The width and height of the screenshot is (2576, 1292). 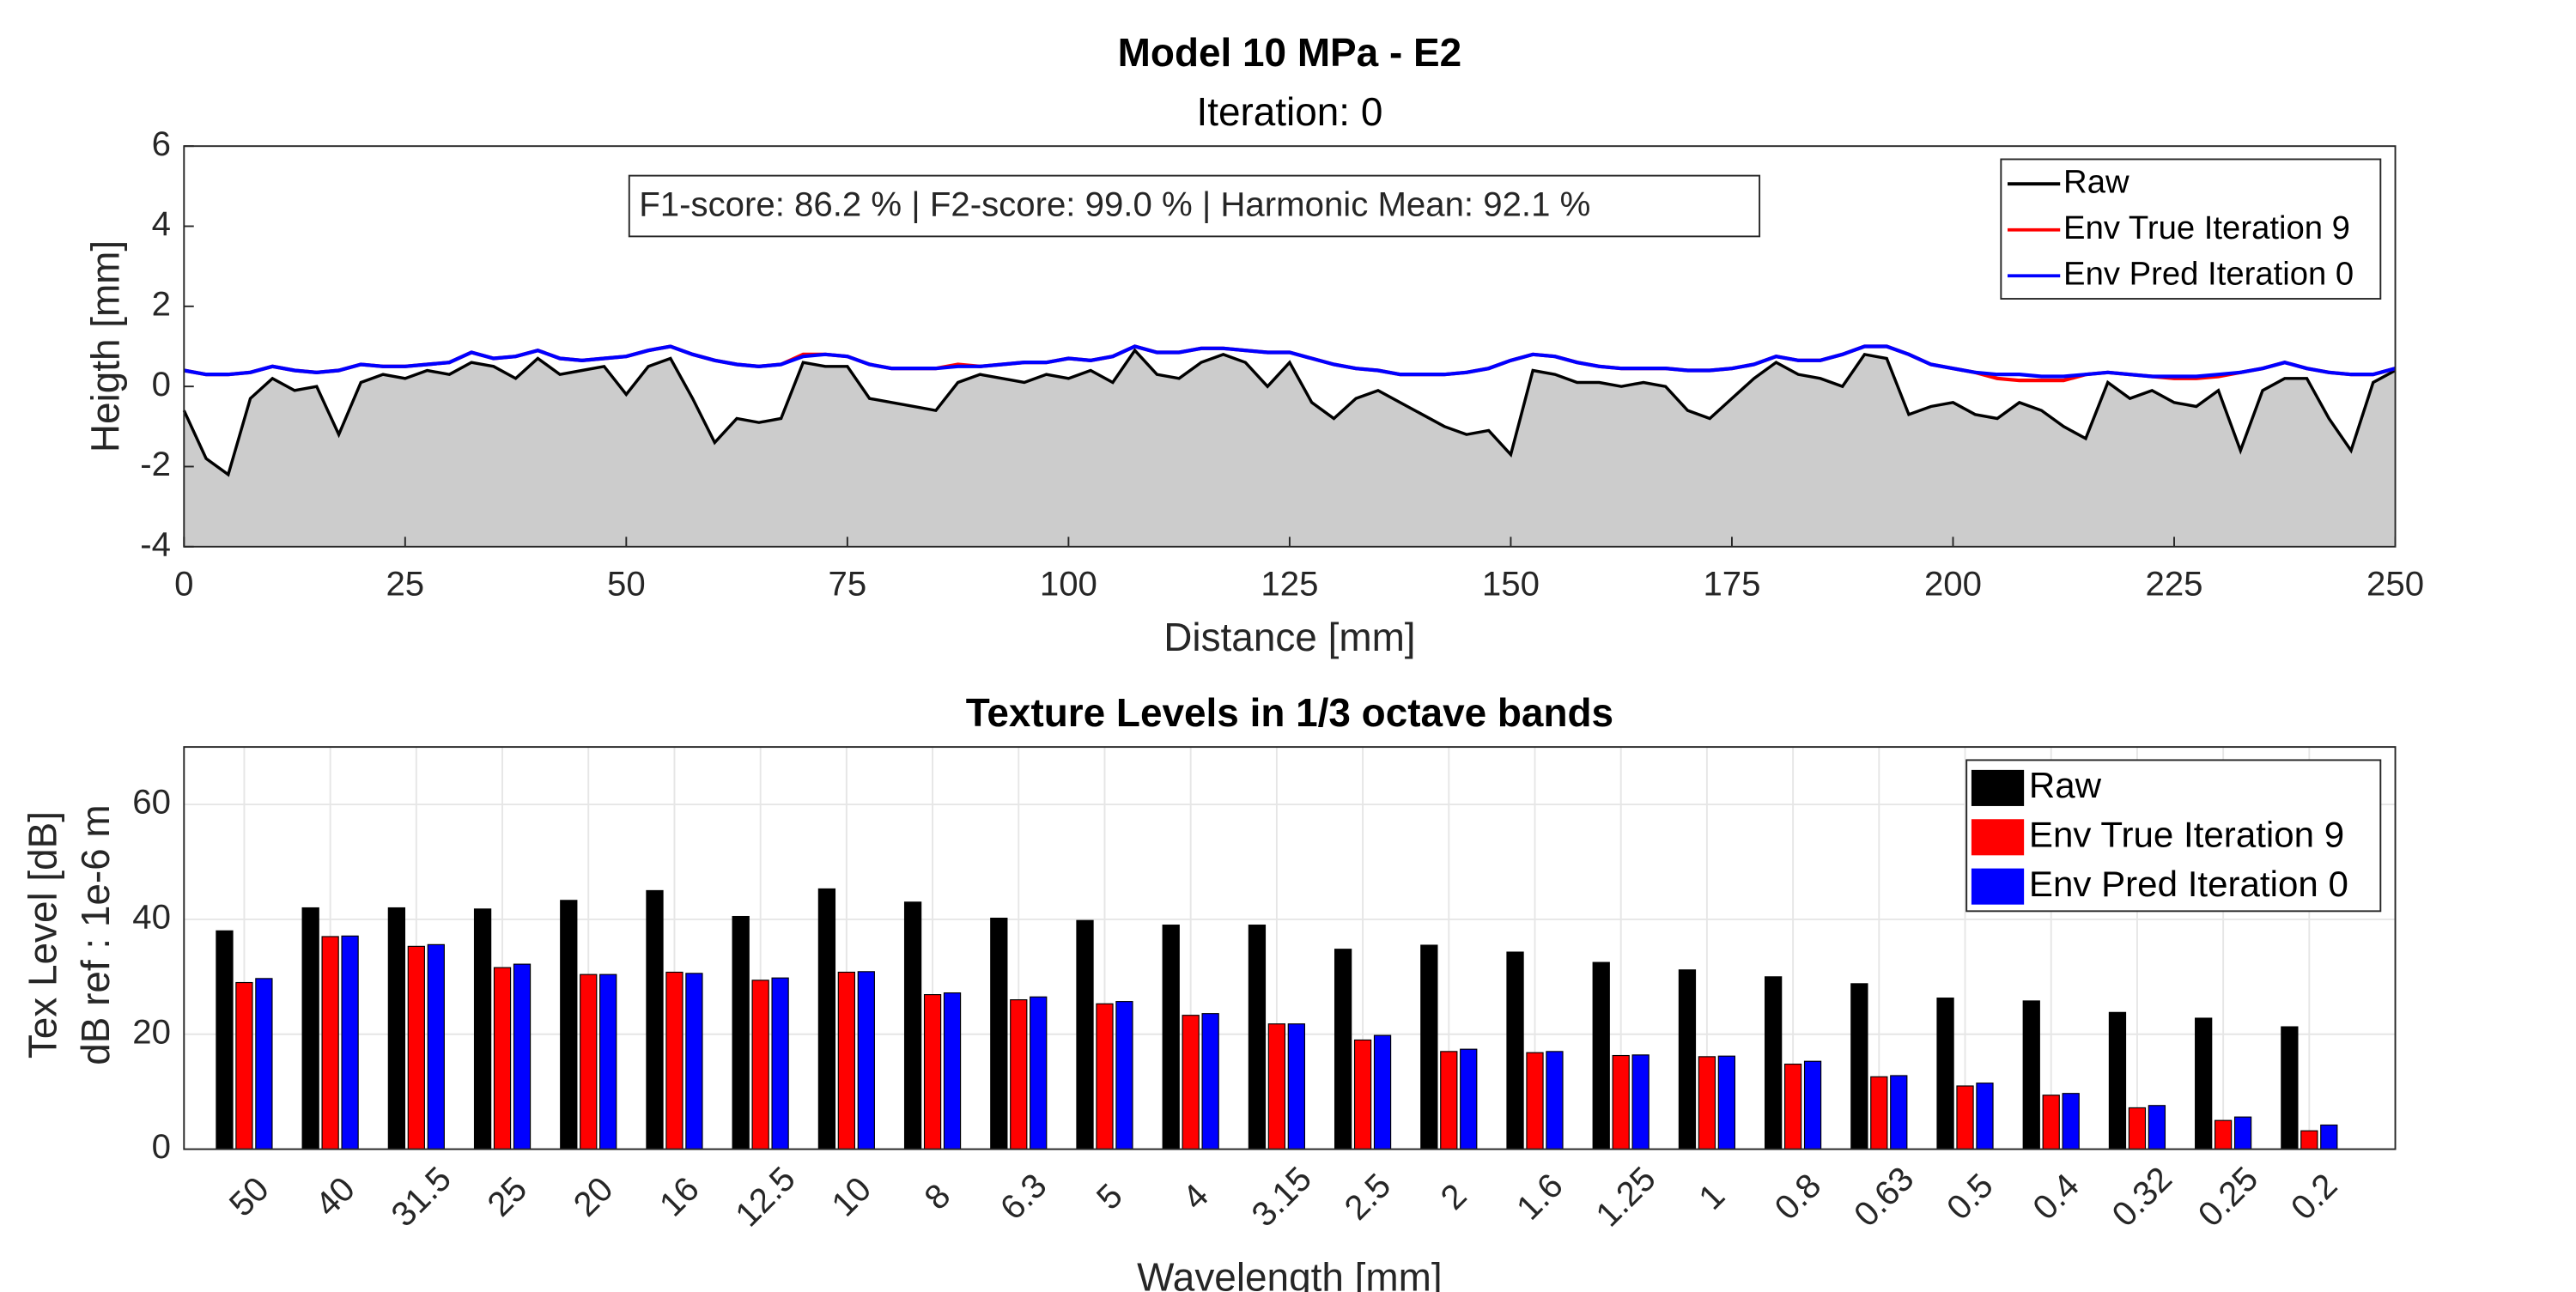 I want to click on x-tick-label: 16, so click(x=679, y=1196).